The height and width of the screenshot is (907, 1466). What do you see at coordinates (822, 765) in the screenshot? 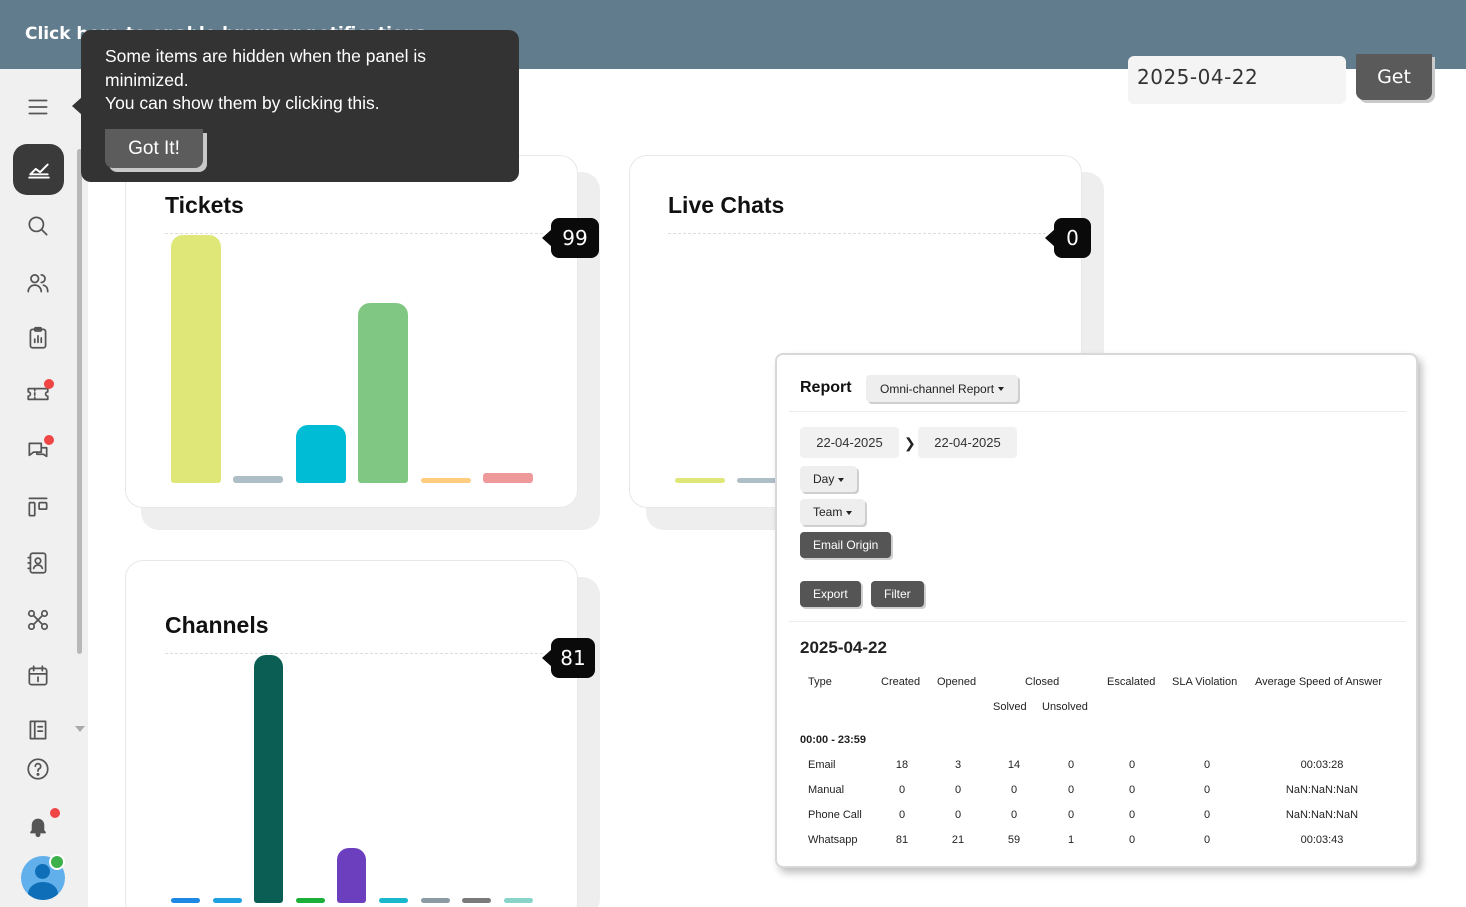
I see `row-type-cell: Email` at bounding box center [822, 765].